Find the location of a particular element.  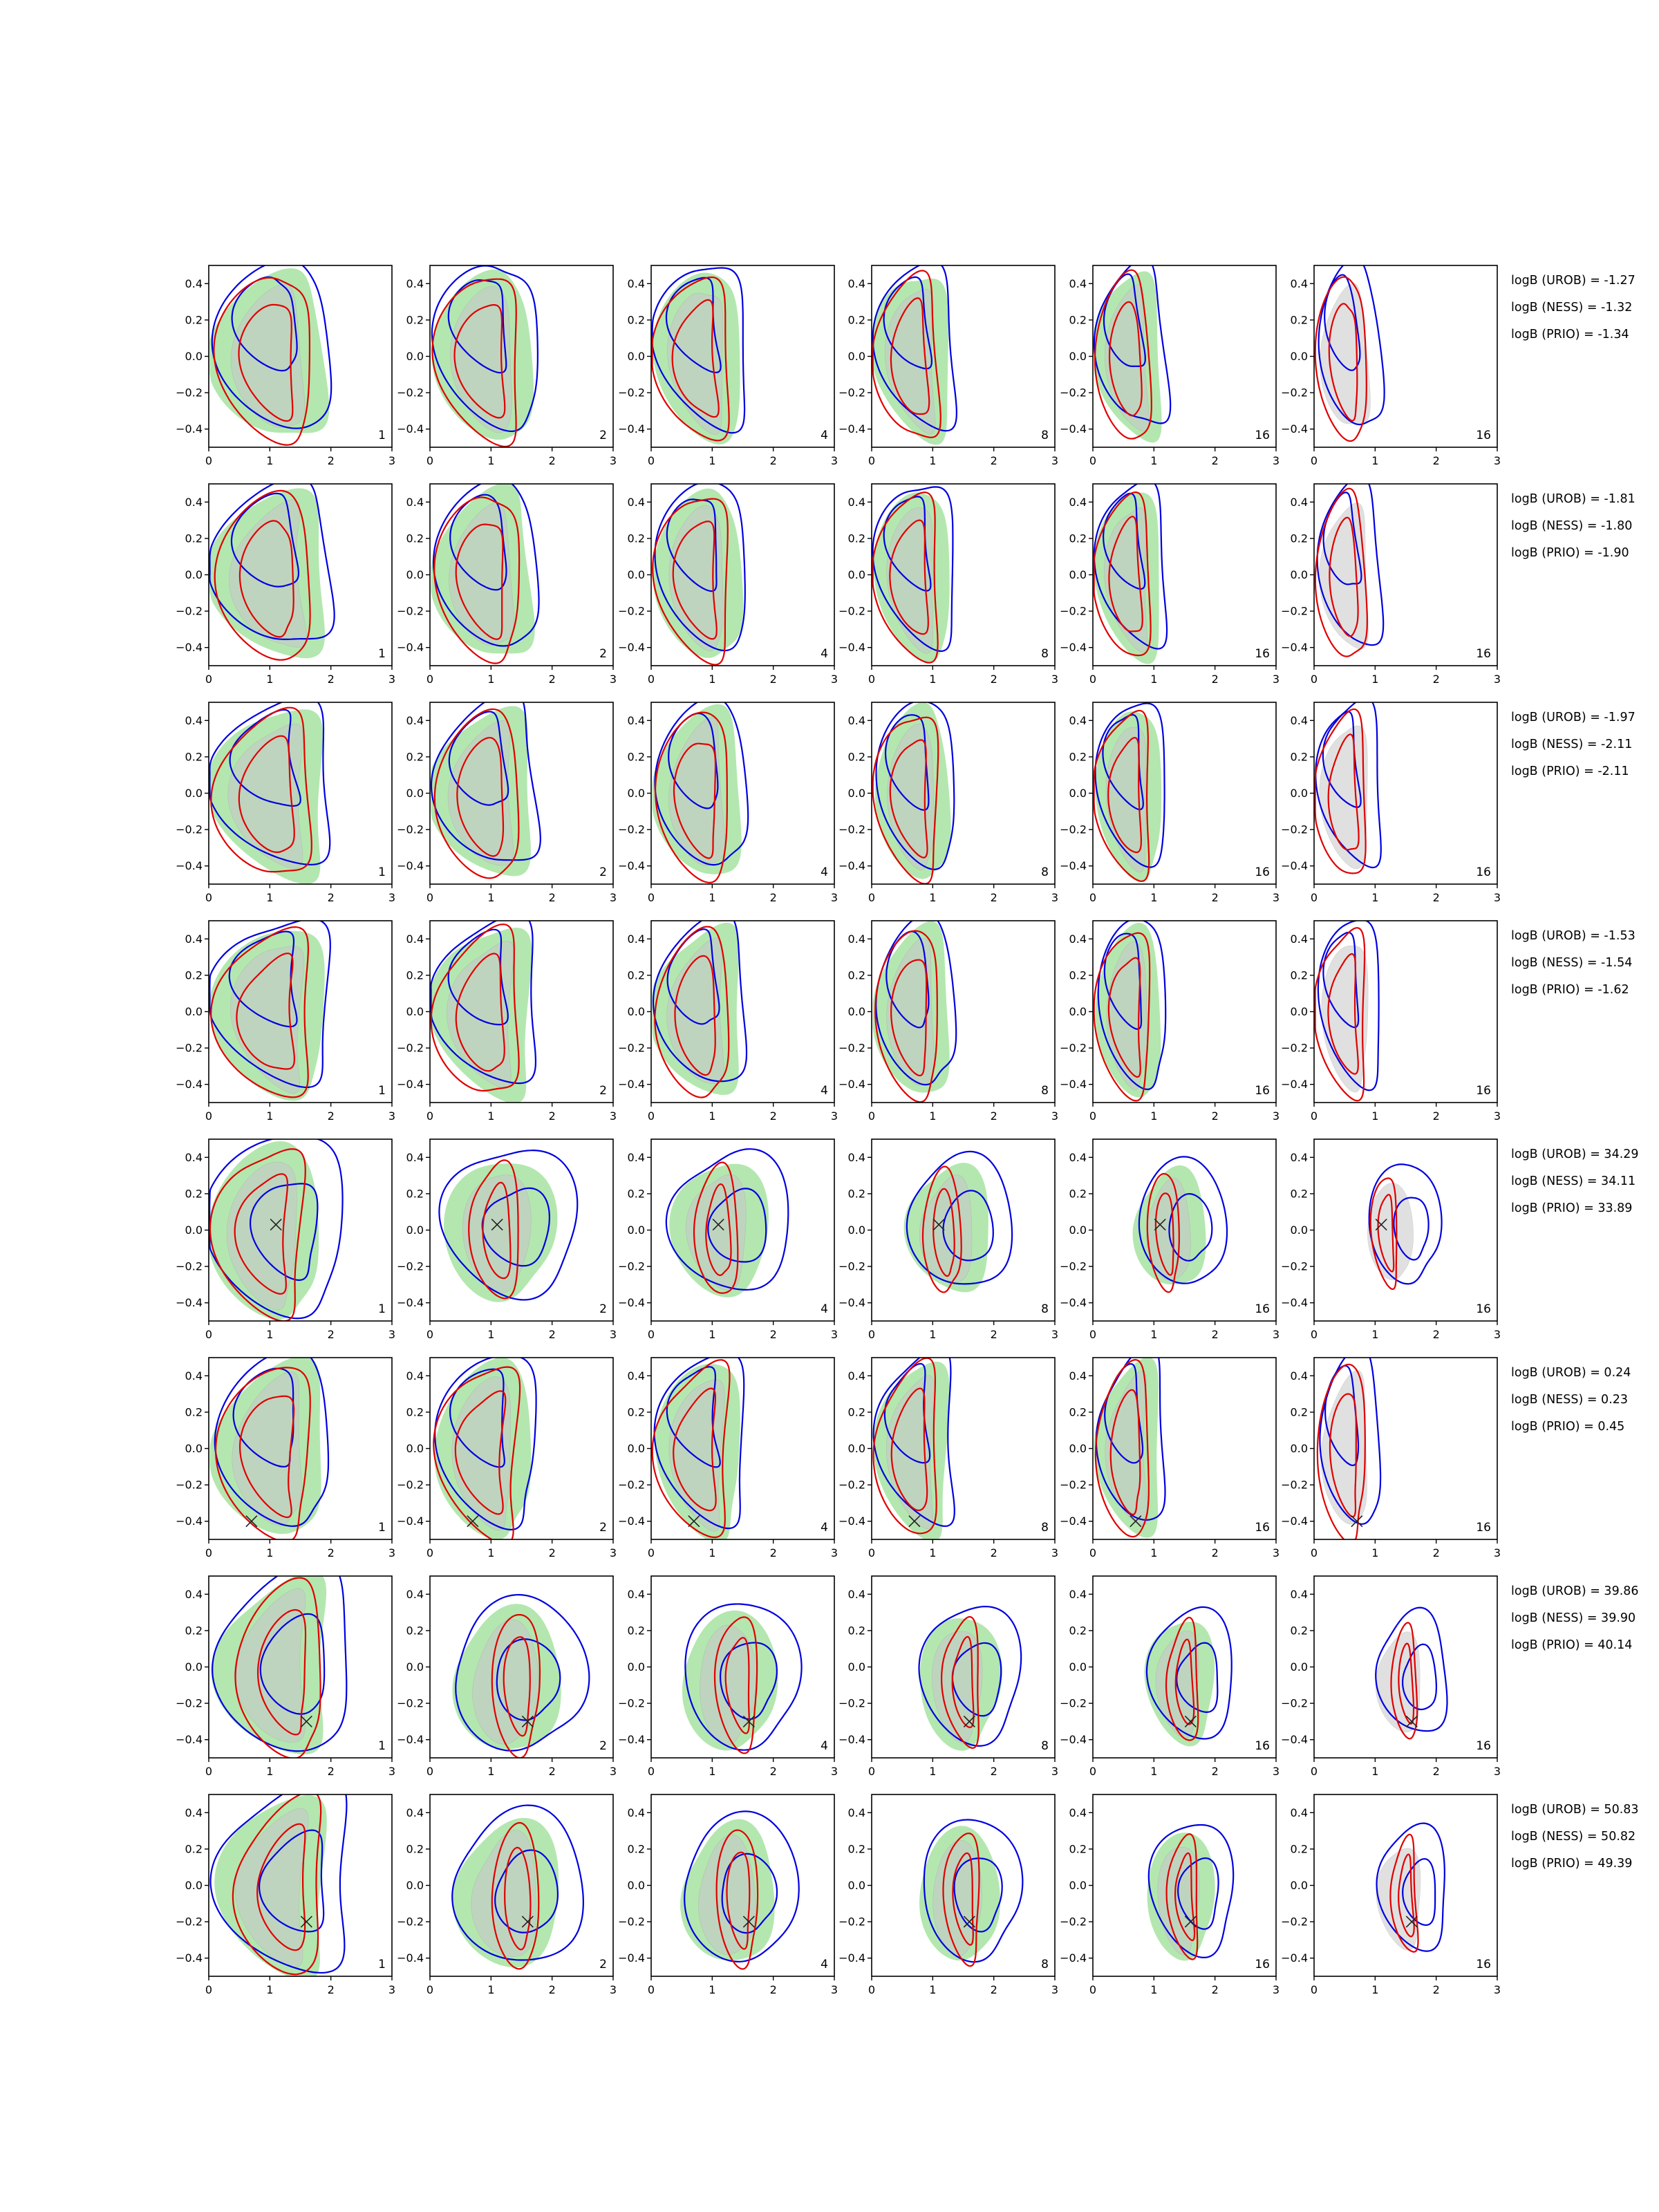

subplot-r5-c3: 0 1 2 3 −0.4 −0.2 0.0 0.2 0.4 4 is located at coordinates (728, 1239).